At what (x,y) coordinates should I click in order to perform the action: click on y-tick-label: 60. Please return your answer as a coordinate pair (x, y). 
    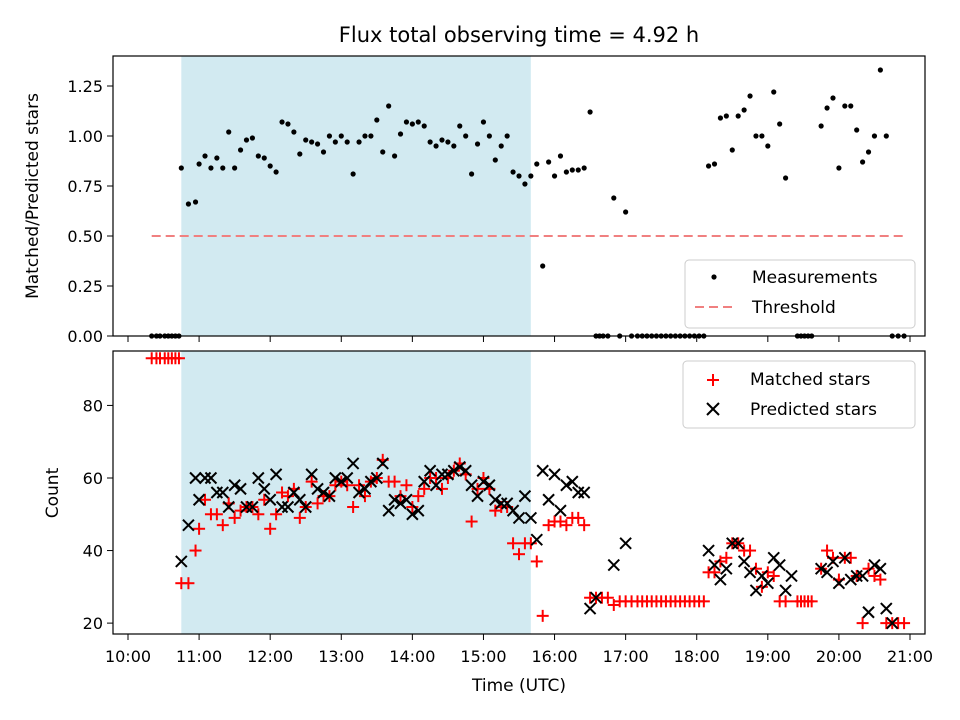
    Looking at the image, I should click on (93, 478).